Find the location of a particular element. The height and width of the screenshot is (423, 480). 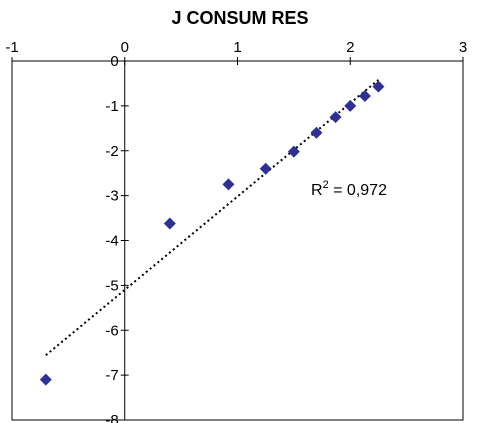

x-tick-label: 2 is located at coordinates (350, 47).